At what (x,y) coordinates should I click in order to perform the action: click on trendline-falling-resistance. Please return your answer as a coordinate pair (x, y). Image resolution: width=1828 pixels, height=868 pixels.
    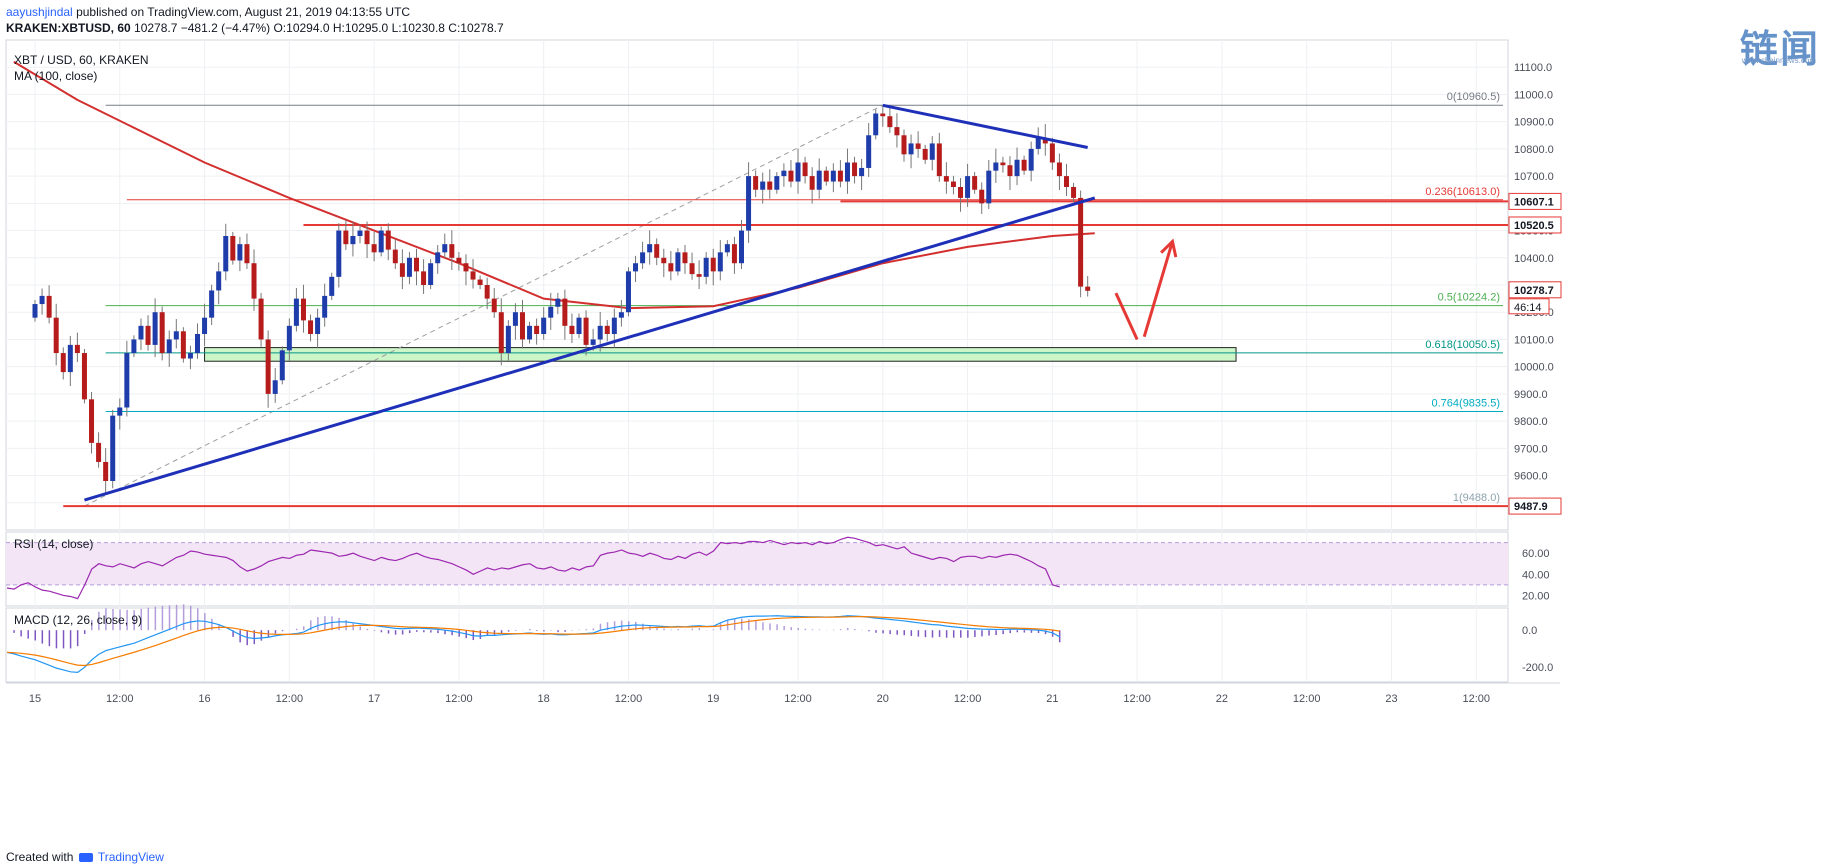
    Looking at the image, I should click on (985, 126).